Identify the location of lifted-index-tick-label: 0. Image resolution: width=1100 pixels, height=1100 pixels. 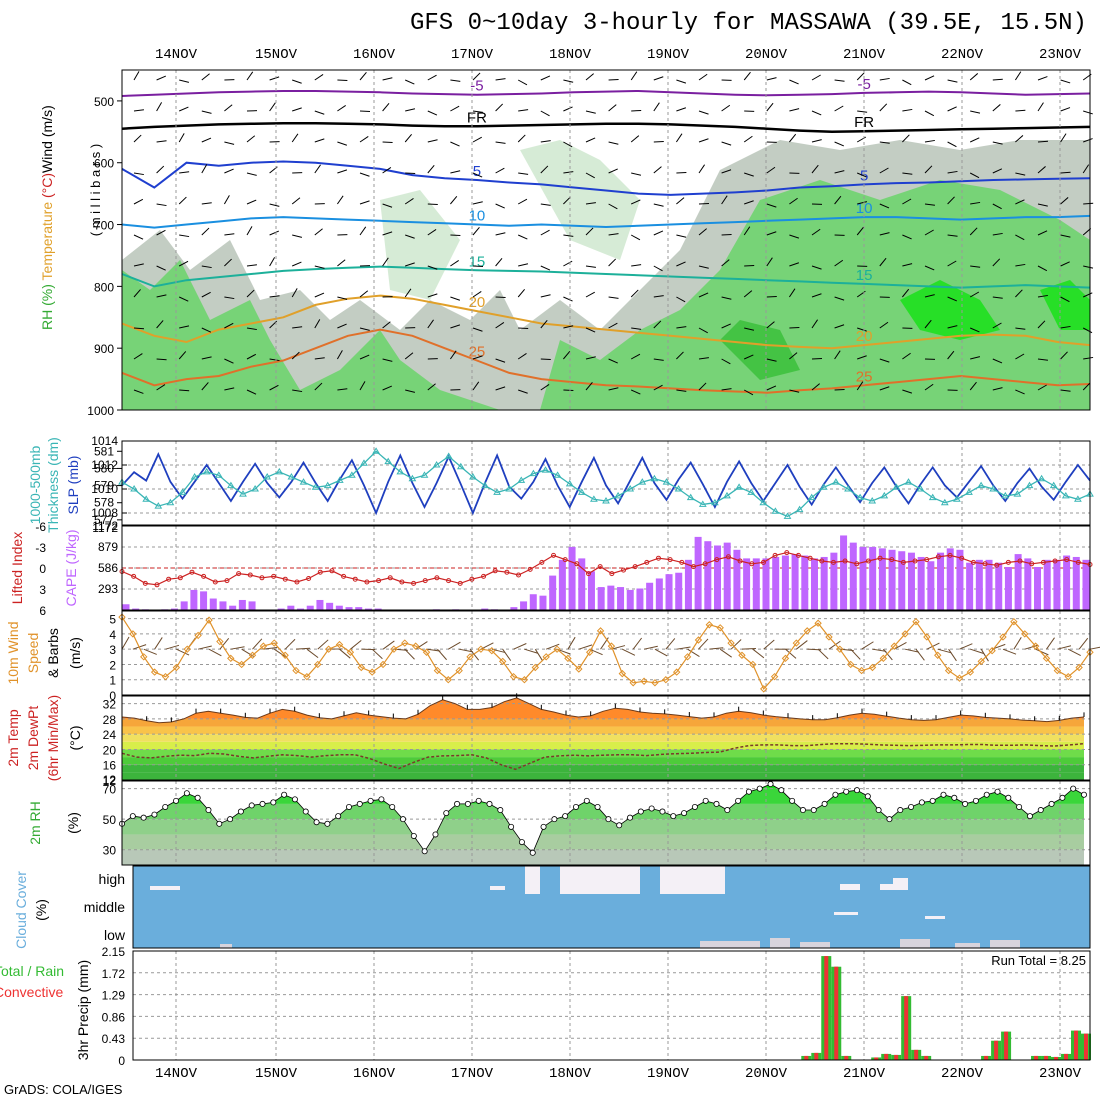
(42, 569).